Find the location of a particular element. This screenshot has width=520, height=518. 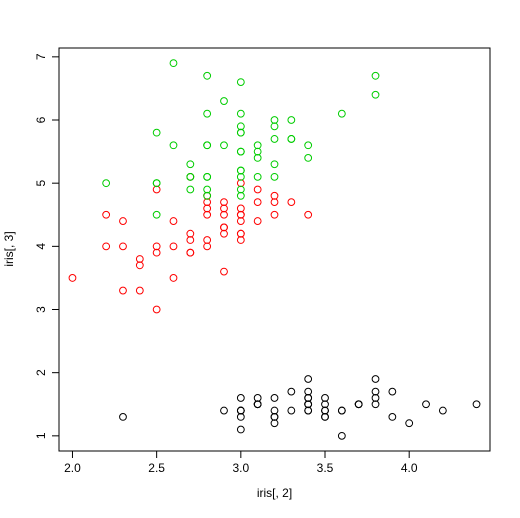

y-axis-label: iris[, 3] is located at coordinates (9, 248).